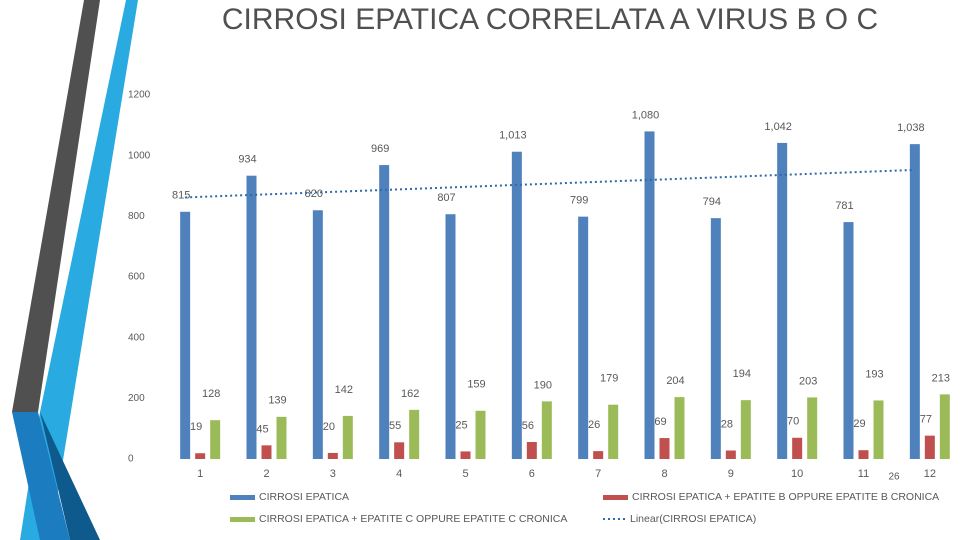  What do you see at coordinates (465, 474) in the screenshot?
I see `x-tick-label: 5` at bounding box center [465, 474].